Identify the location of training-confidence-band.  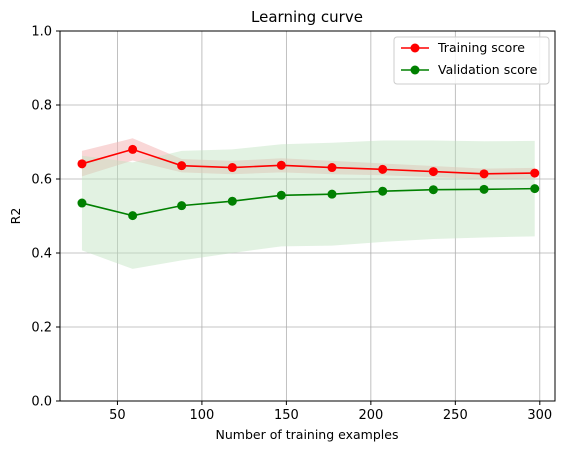
(308, 158).